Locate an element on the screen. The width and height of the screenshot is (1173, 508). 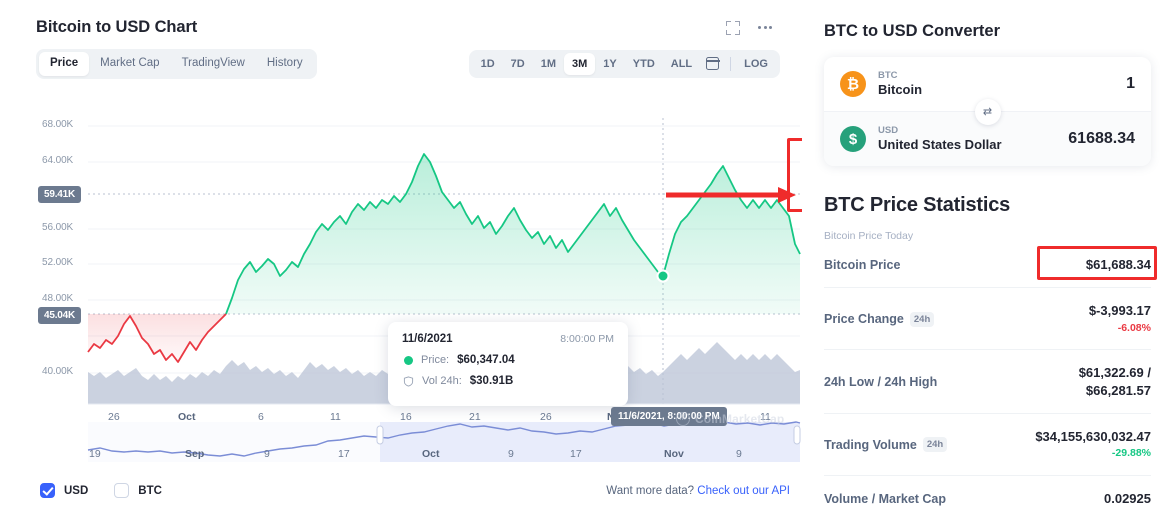
tooltip-price-row: Price: $60,347.04 is located at coordinates (508, 360).